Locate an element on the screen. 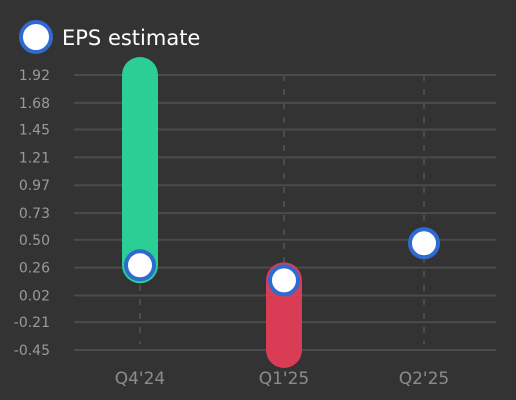  estimate-points is located at coordinates (282, 262).